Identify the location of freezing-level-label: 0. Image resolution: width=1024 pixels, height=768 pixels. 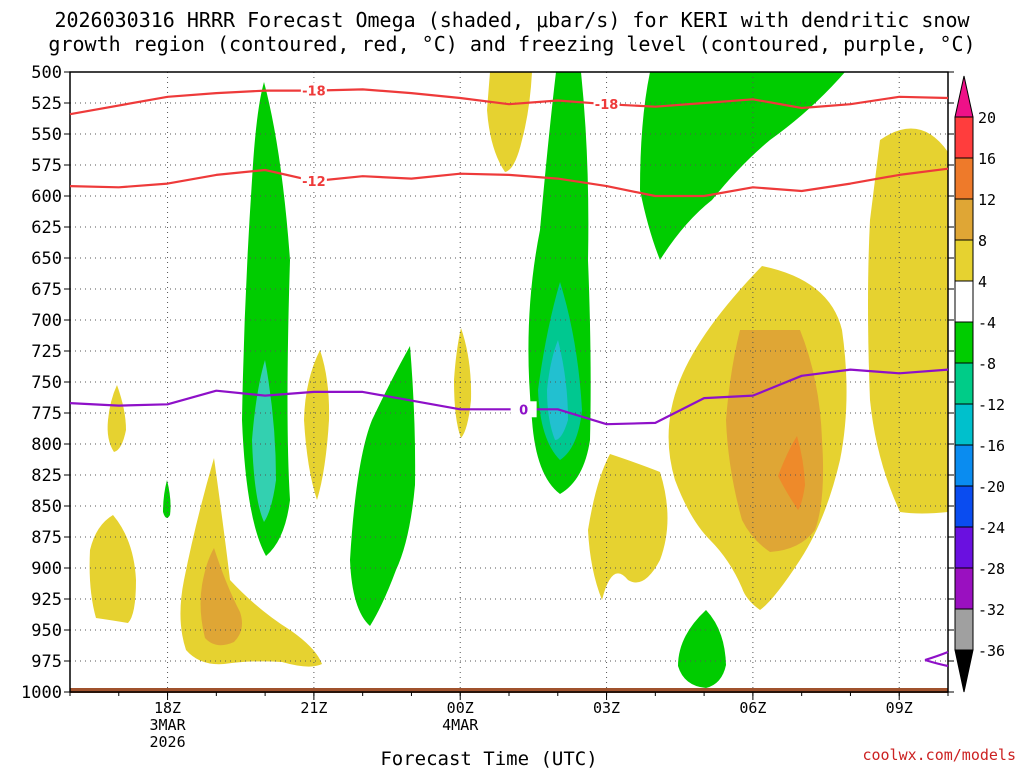
(523, 410).